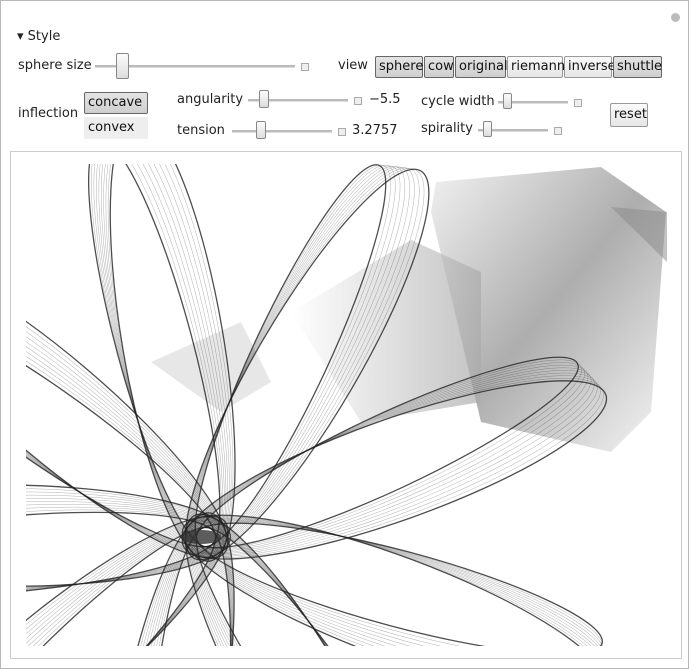  I want to click on section-title: Style, so click(44, 36).